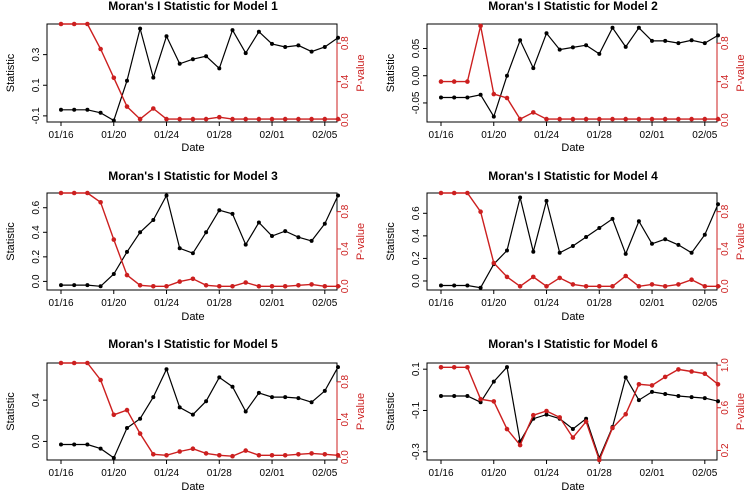  What do you see at coordinates (199, 409) in the screenshot?
I see `pvalue-series` at bounding box center [199, 409].